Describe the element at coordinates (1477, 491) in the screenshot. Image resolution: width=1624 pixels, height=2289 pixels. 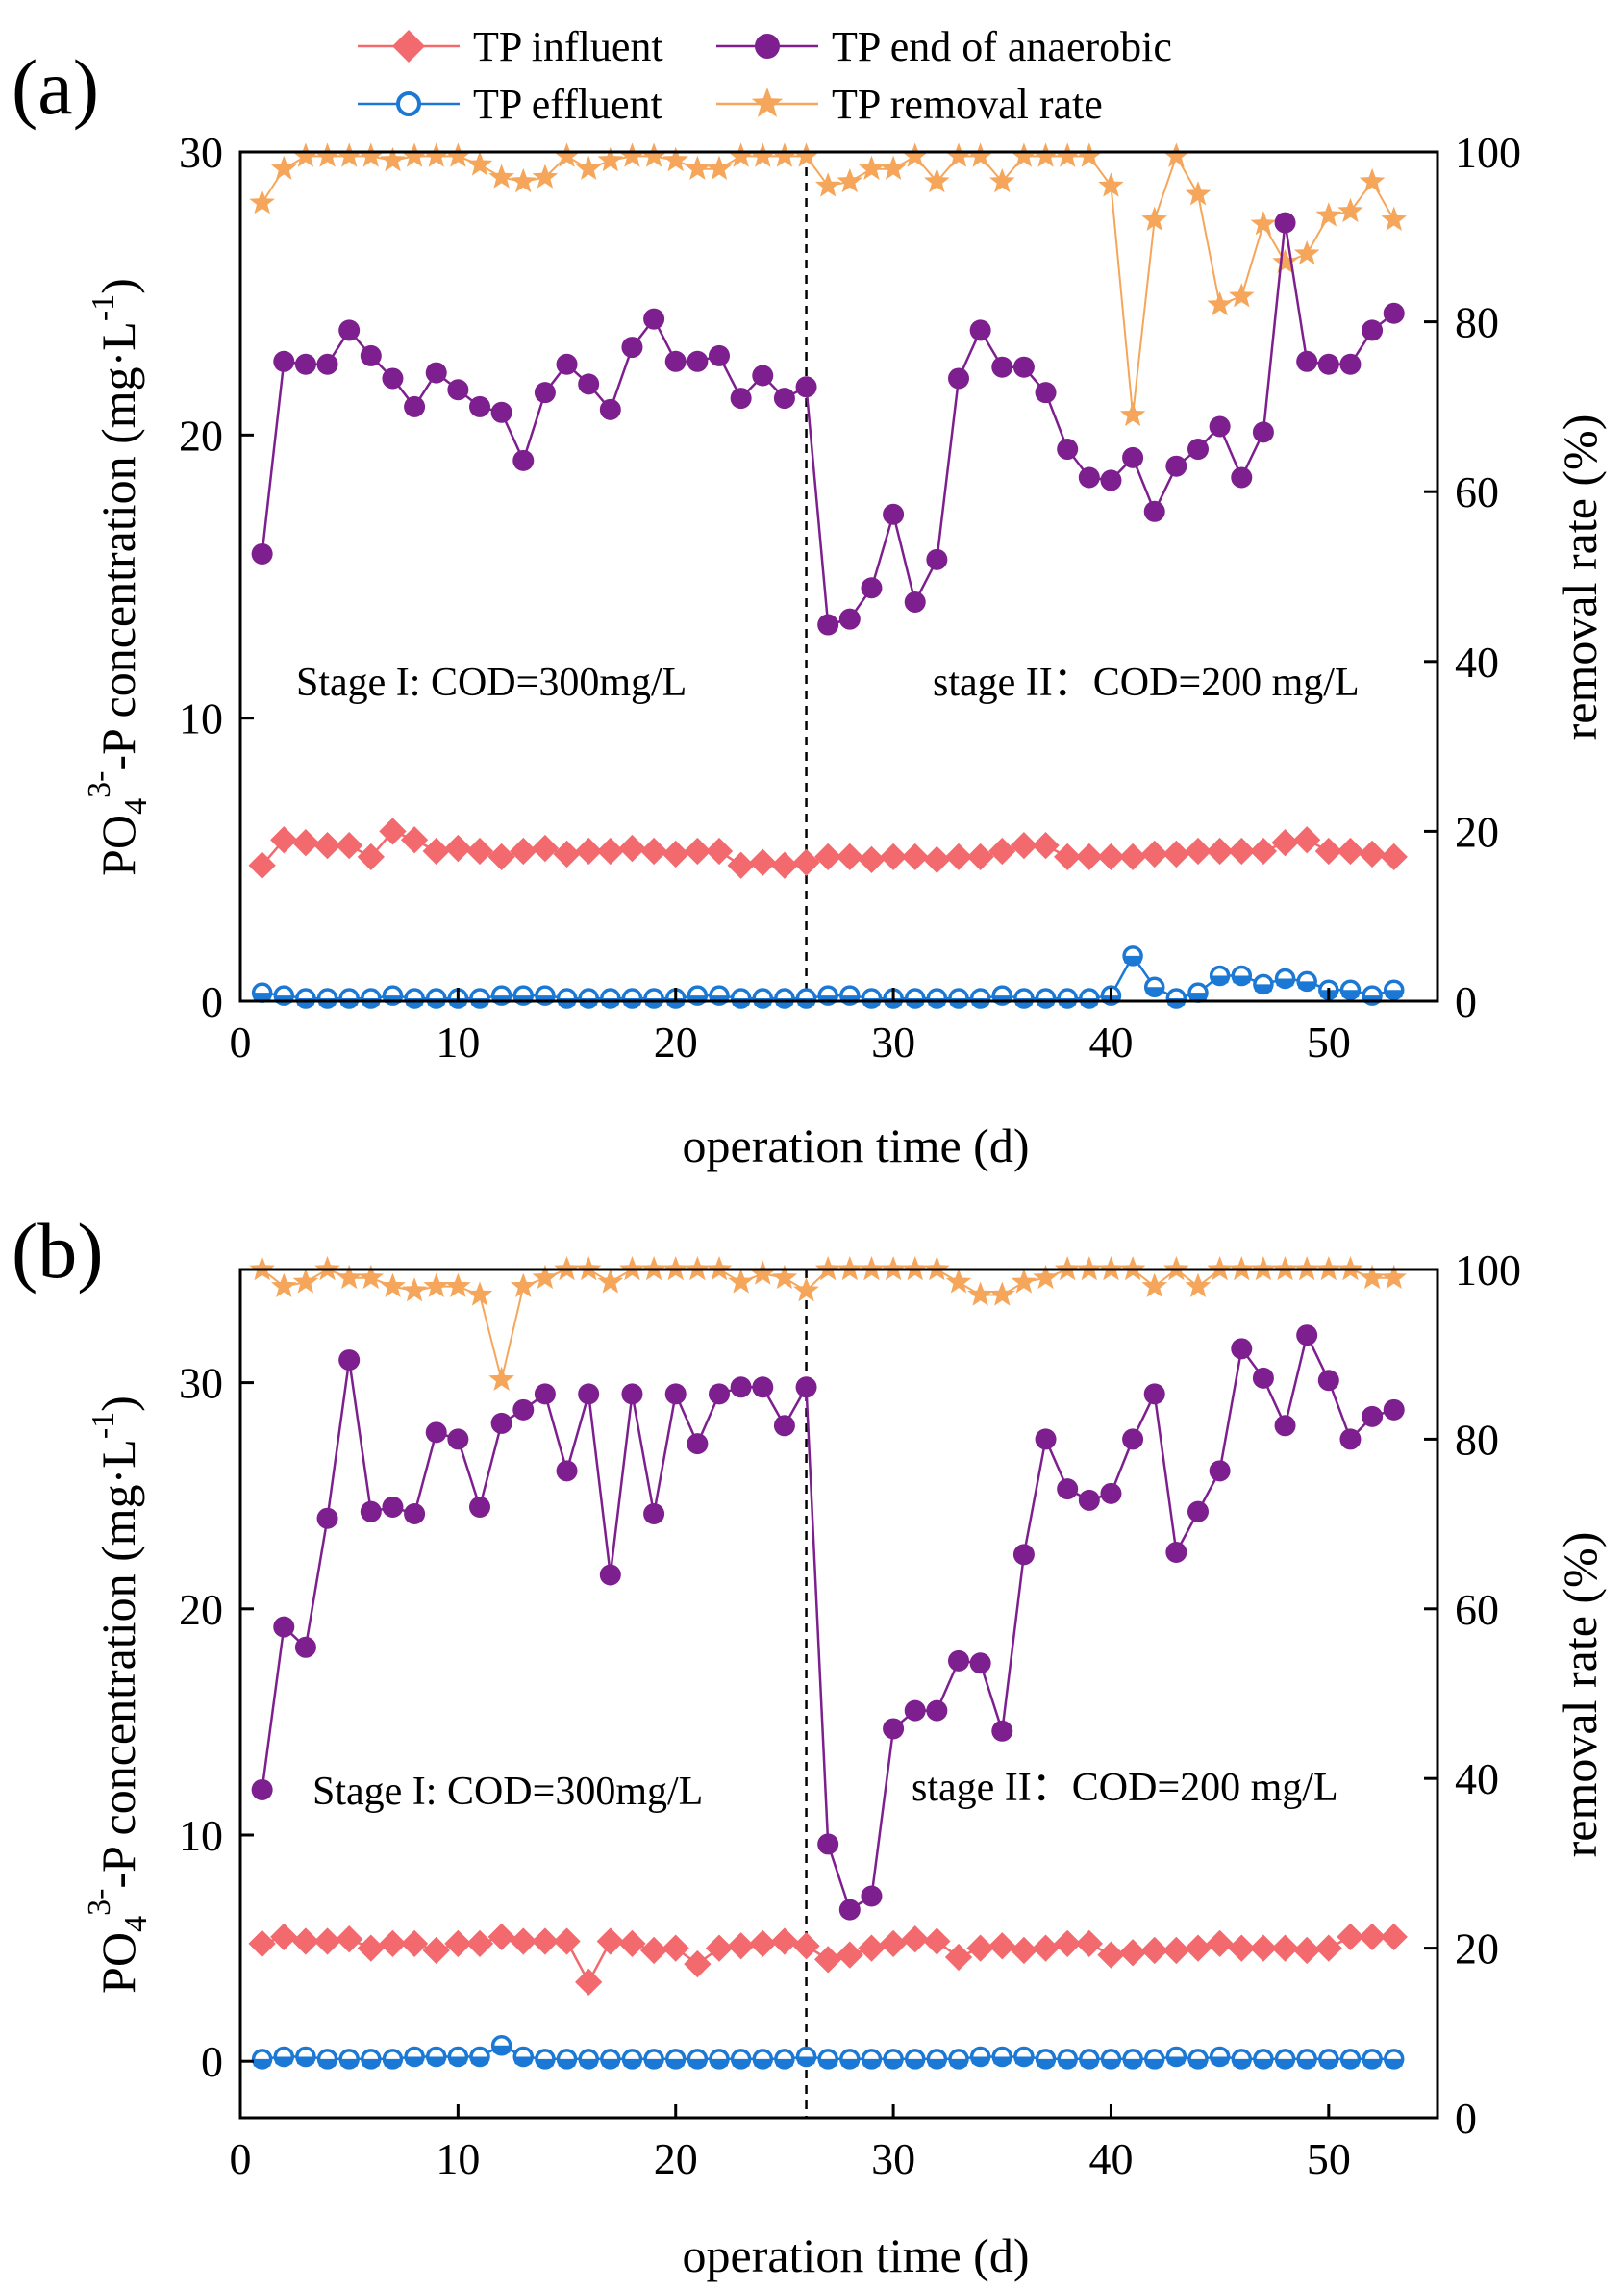
I see `y2-tick-label: 60` at that location.